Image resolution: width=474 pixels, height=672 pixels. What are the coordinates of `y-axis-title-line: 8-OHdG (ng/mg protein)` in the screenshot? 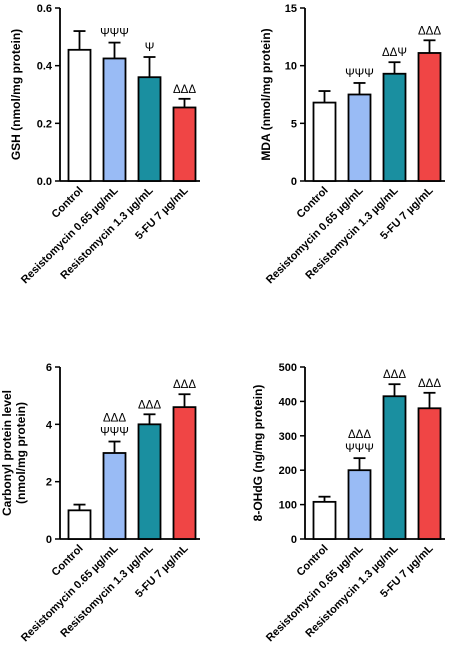 It's located at (258, 453).